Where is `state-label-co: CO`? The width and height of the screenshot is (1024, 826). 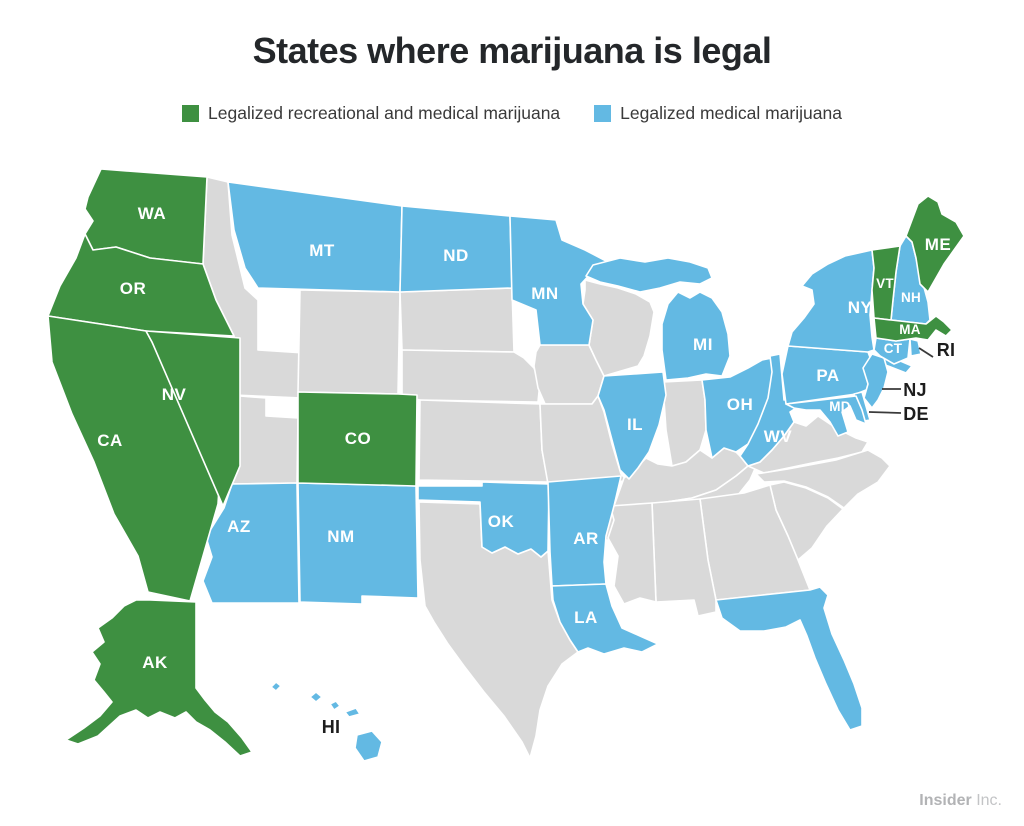 state-label-co: CO is located at coordinates (358, 438).